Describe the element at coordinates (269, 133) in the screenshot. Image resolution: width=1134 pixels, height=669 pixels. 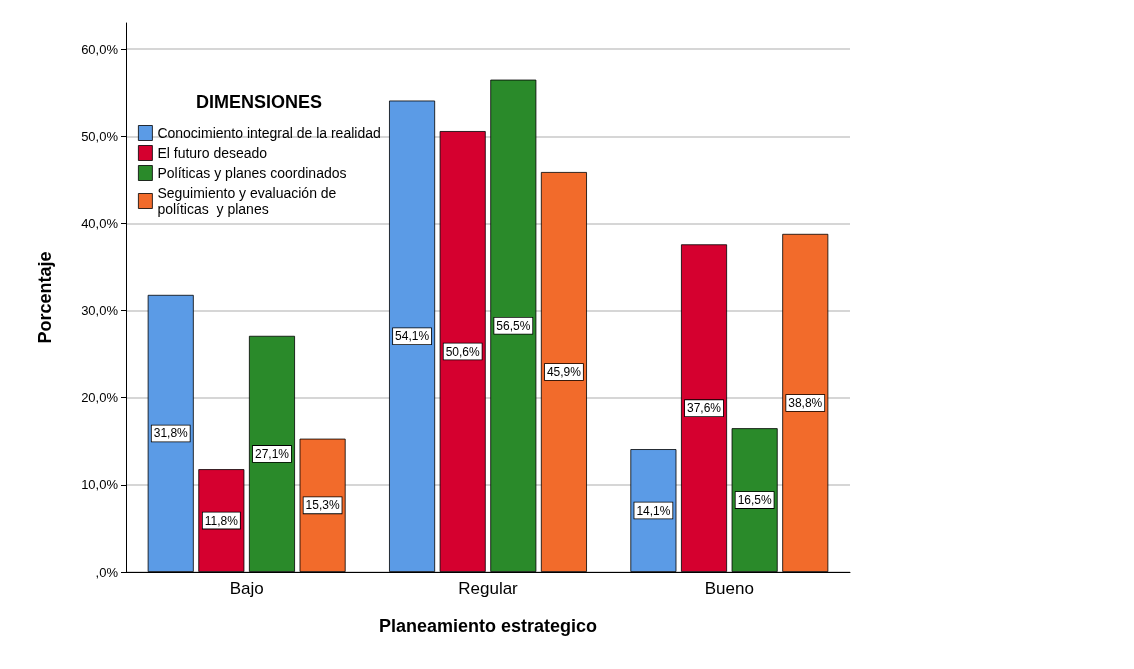
I see `legend-label: Conocimiento integral de la realidad` at that location.